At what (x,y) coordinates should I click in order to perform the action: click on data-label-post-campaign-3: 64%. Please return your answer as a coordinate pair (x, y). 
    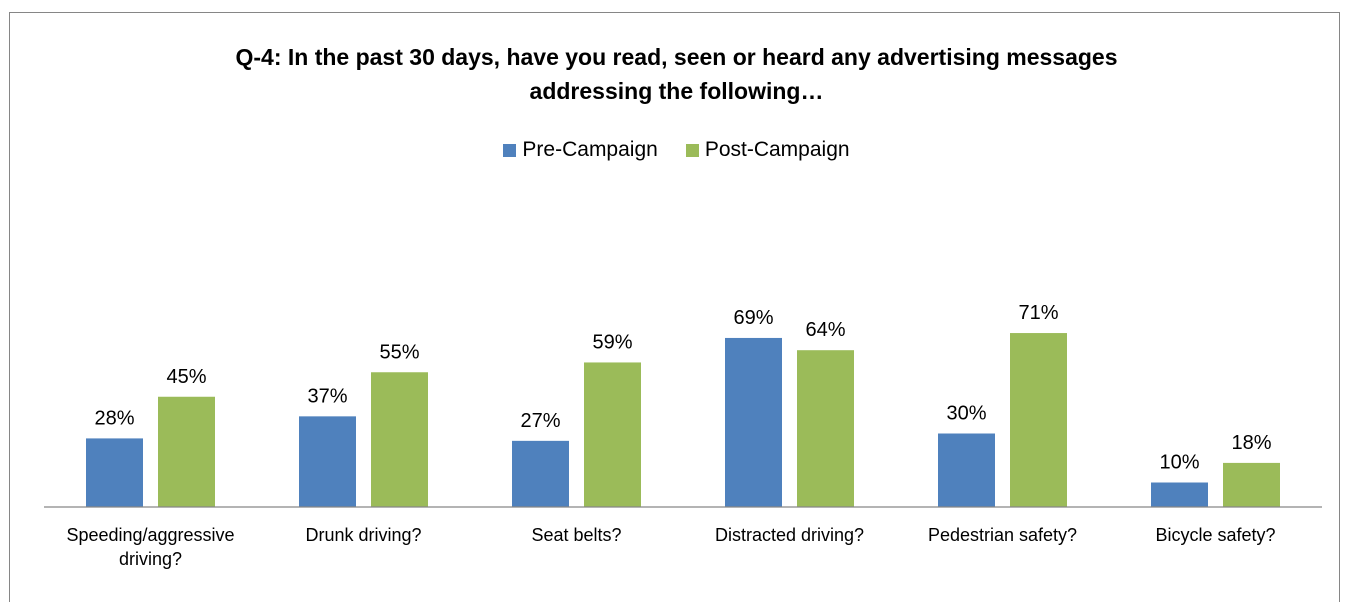
    Looking at the image, I should click on (825, 330).